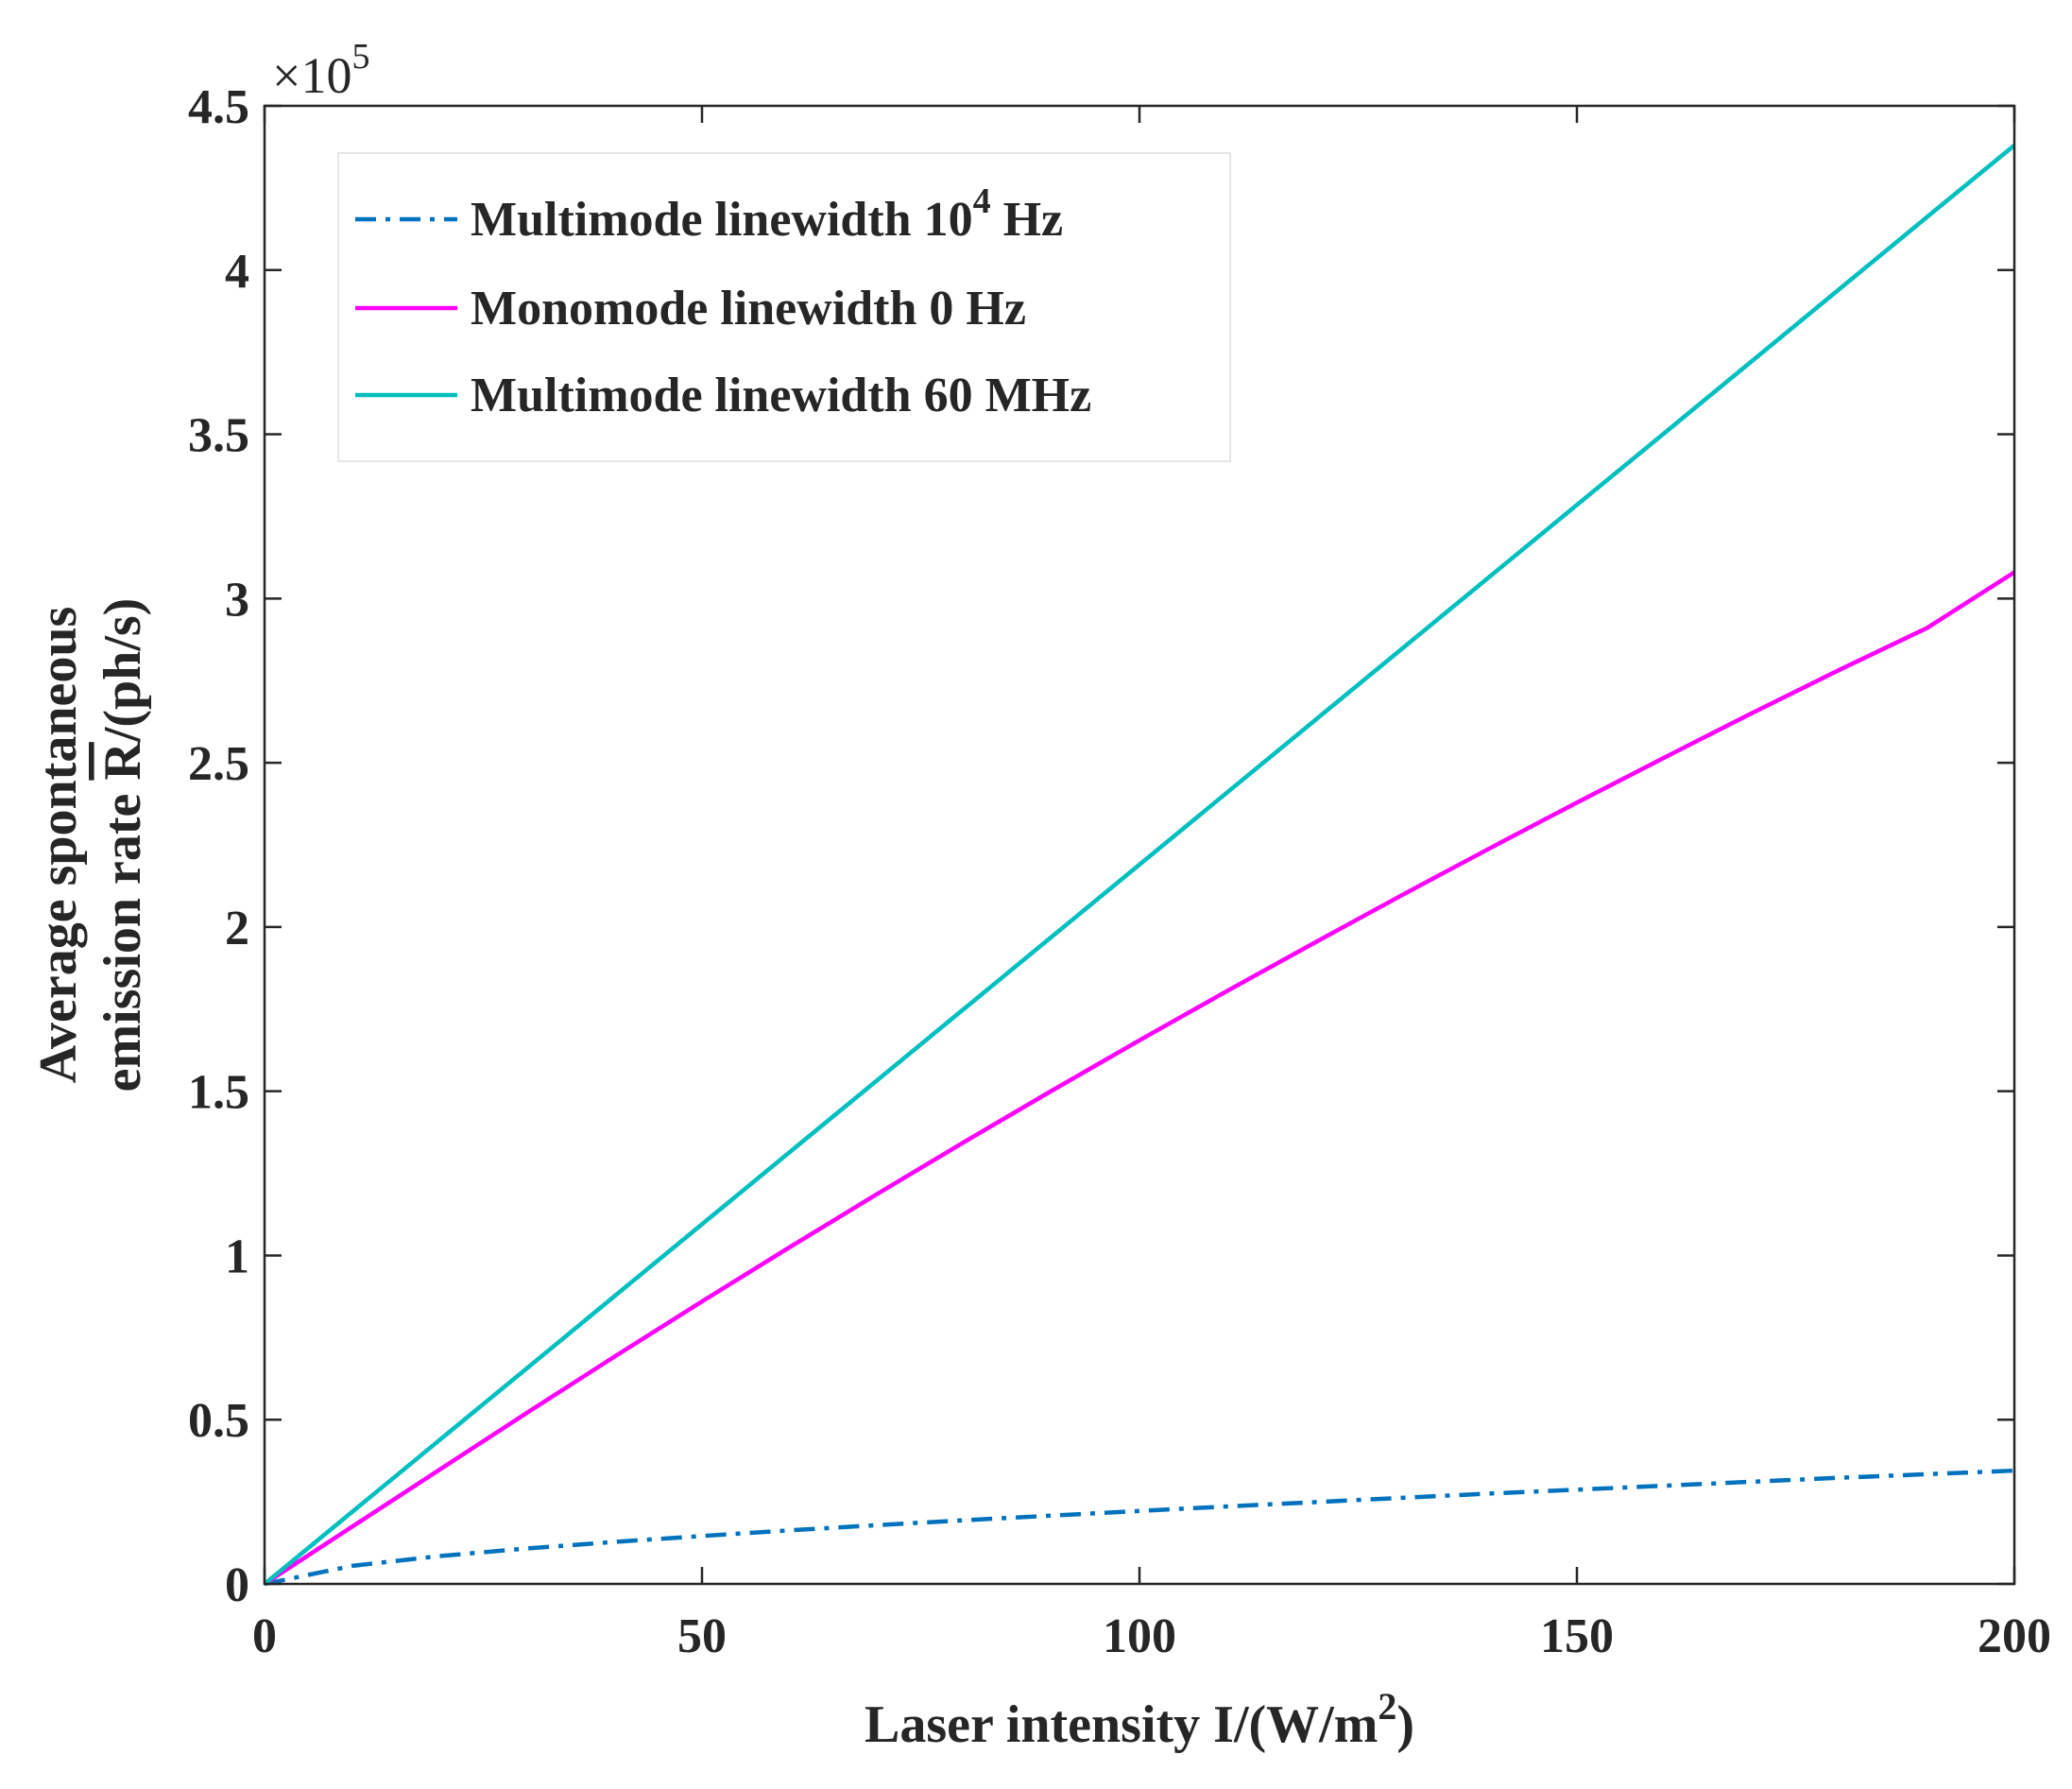  Describe the element at coordinates (311, 75) in the screenshot. I see `y-exponent-prefix: ×10` at that location.